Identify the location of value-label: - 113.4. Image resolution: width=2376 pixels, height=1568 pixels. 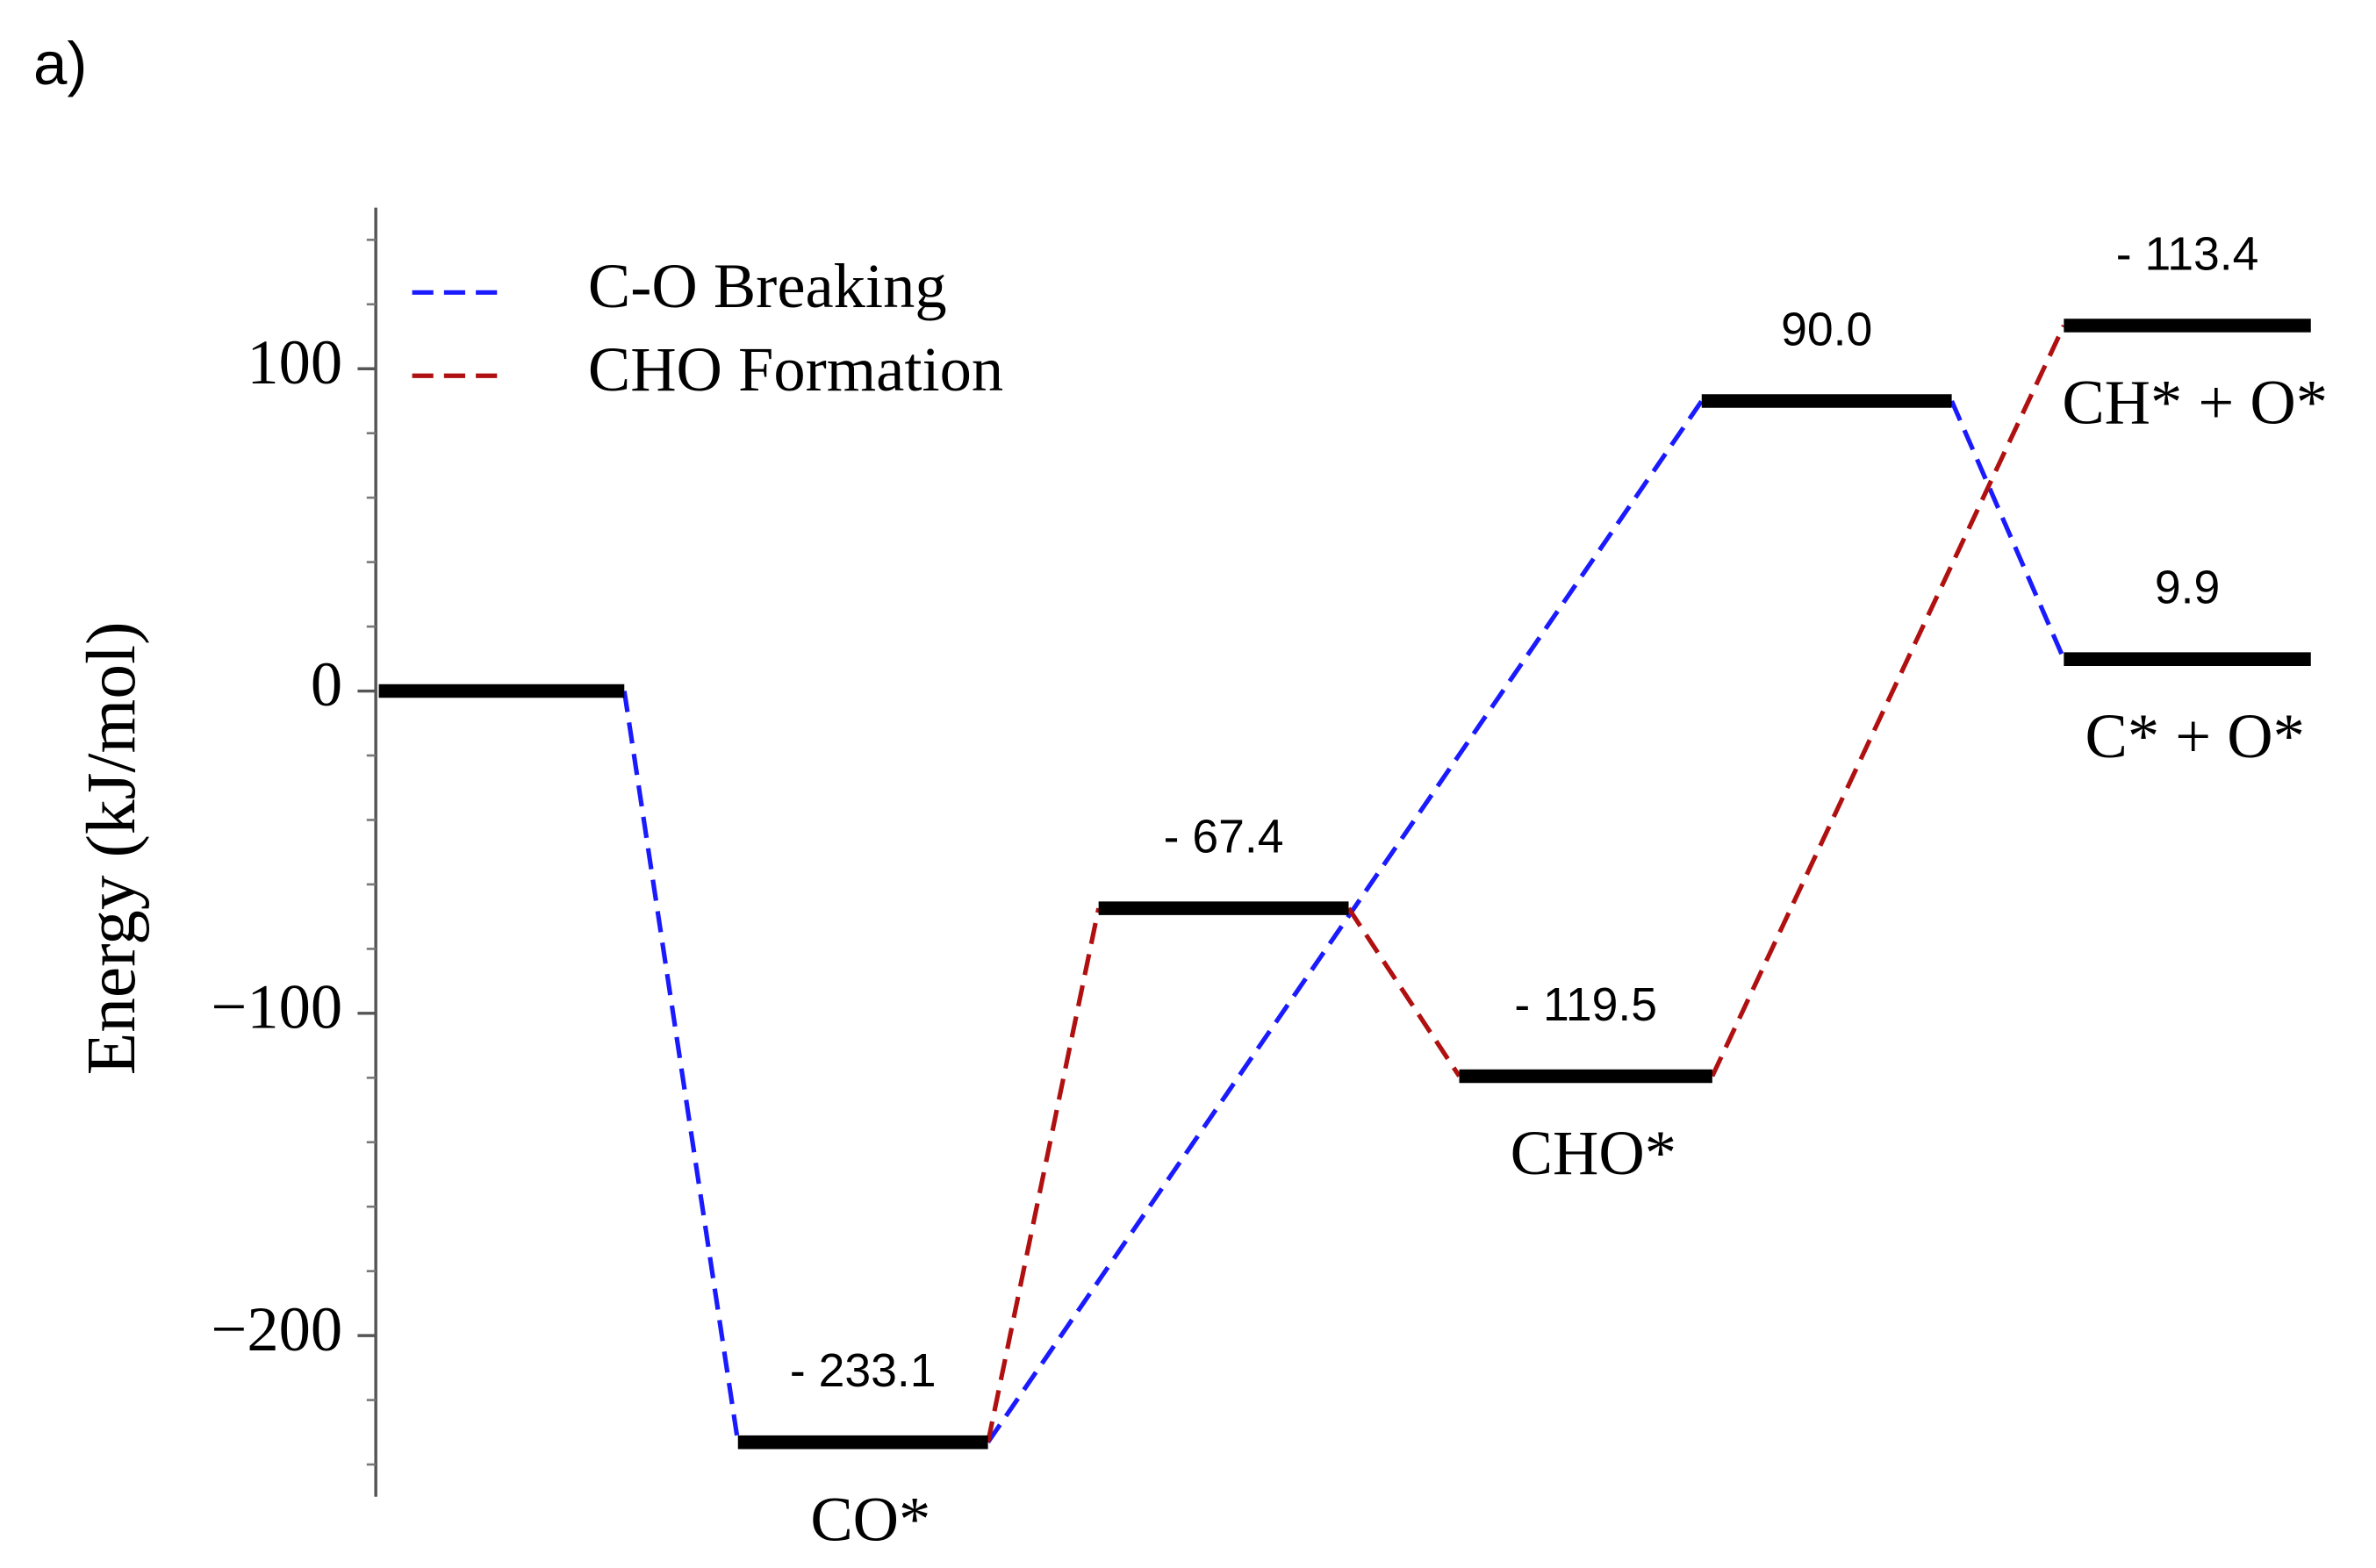
(2187, 254).